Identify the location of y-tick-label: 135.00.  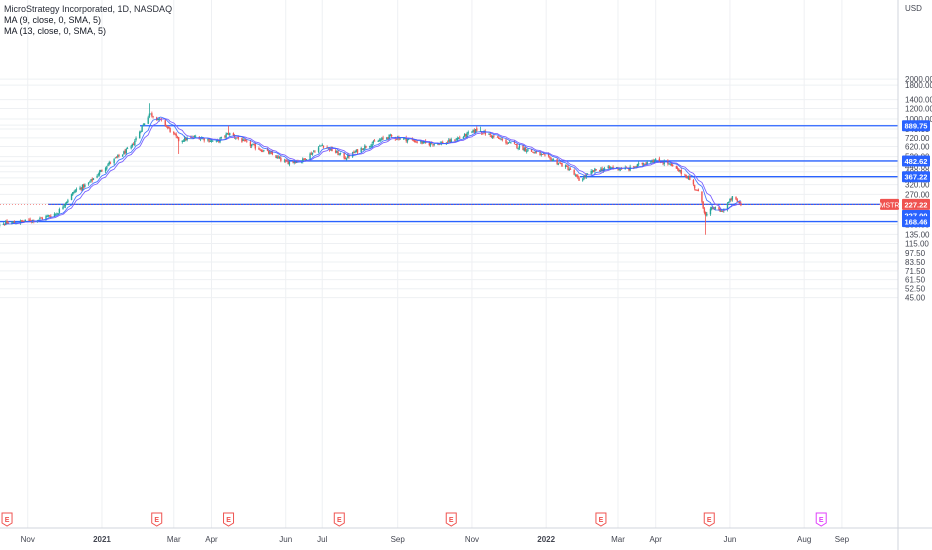
(917, 234).